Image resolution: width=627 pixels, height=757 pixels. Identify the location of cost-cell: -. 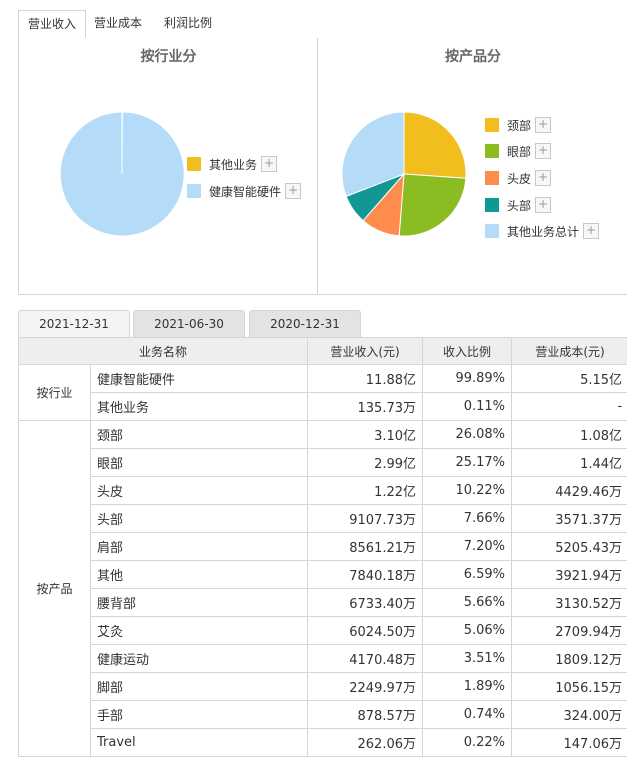
(569, 407).